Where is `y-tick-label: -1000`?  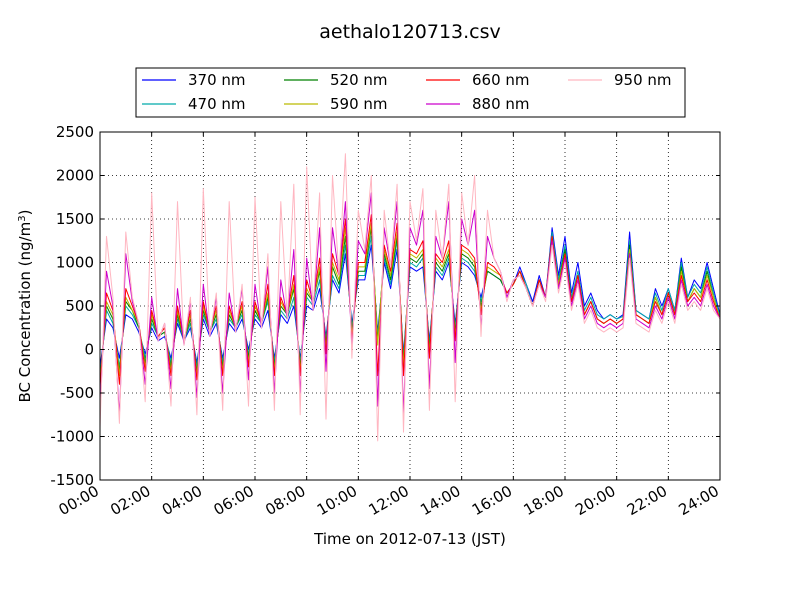
y-tick-label: -1000 is located at coordinates (72, 437).